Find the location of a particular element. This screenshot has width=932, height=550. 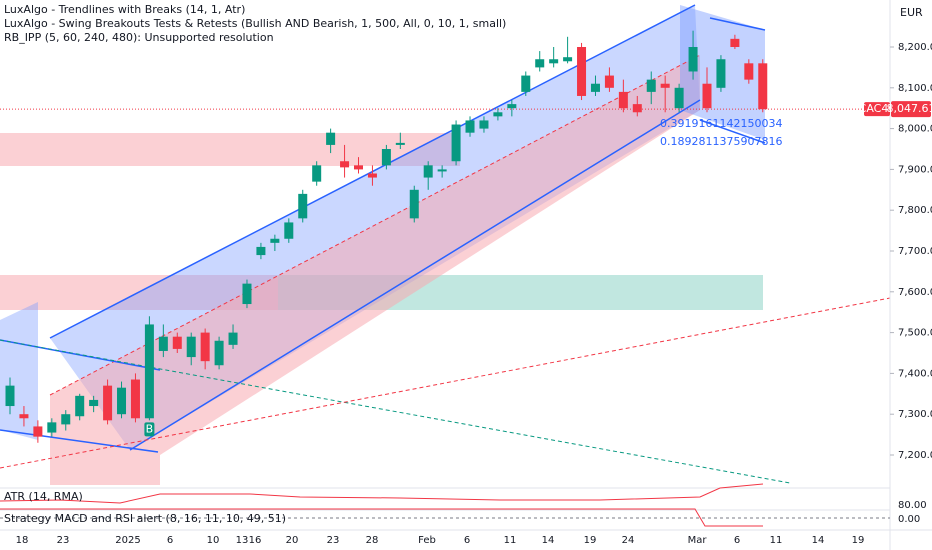

price-tag is located at coordinates (911, 109).